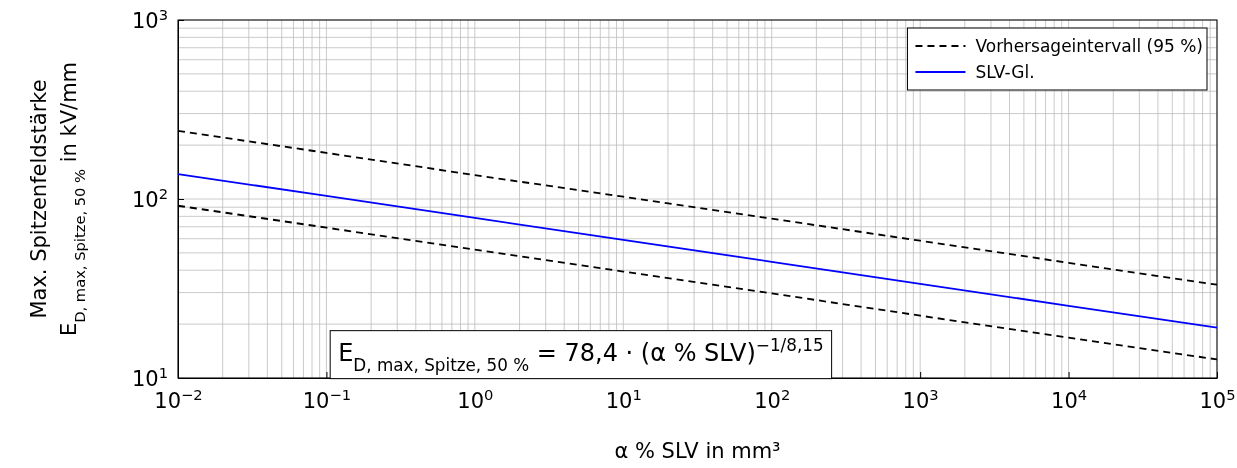 This screenshot has width=1237, height=468. Describe the element at coordinates (149, 19) in the screenshot. I see `y-tick-label: 10$^{3}$` at that location.